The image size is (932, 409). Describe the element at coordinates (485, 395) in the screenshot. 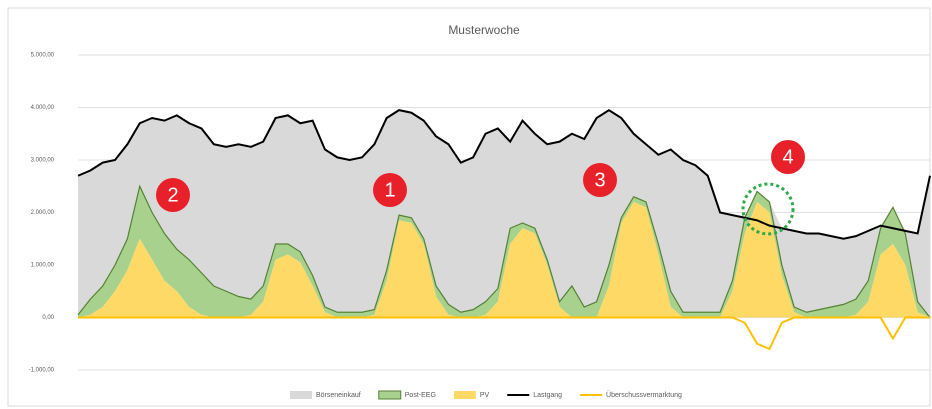

I see `legend-label: PV` at that location.